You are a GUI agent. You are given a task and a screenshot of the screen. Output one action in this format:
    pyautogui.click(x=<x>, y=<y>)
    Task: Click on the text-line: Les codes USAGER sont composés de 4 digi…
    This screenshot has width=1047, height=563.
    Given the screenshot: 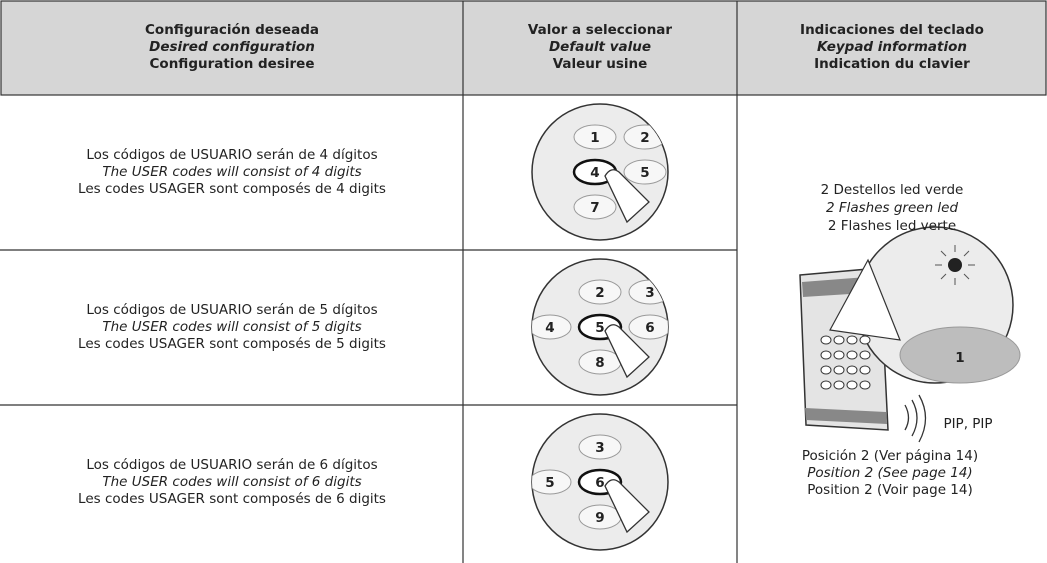 What is the action you would take?
    pyautogui.click(x=232, y=189)
    